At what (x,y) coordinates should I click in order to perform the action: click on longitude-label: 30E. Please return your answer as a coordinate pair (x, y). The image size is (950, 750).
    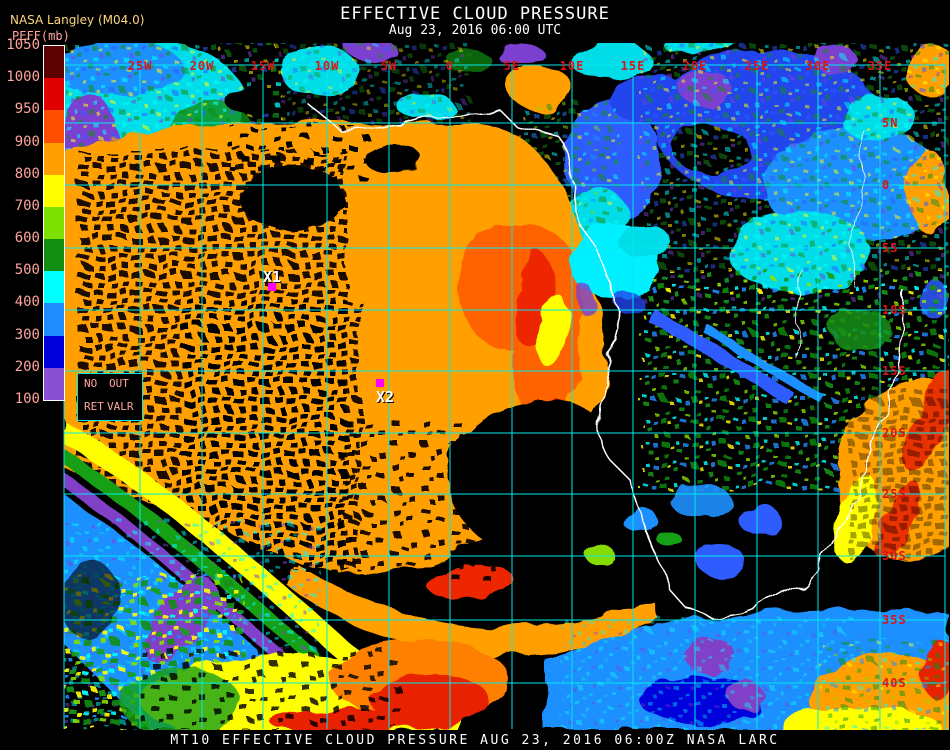
    Looking at the image, I should click on (818, 66).